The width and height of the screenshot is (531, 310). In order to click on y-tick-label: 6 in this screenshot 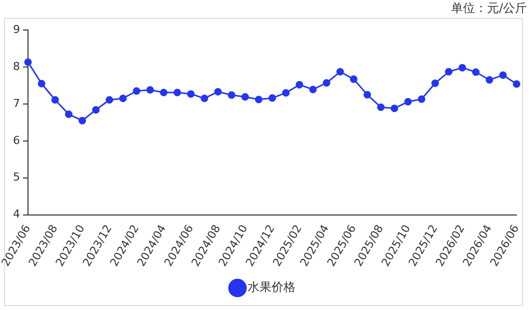, I will do `click(16, 140)`.